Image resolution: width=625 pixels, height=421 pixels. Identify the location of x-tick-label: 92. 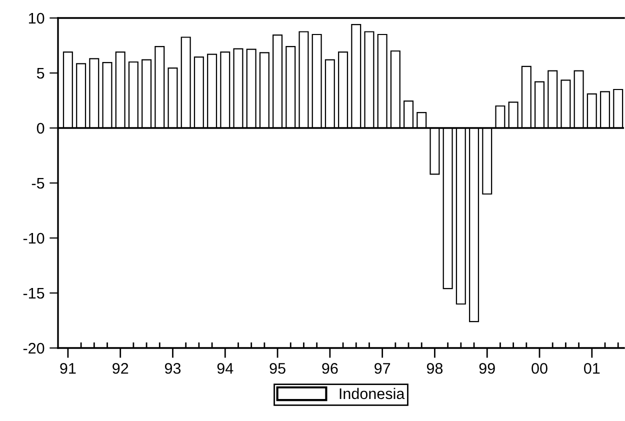
(120, 368).